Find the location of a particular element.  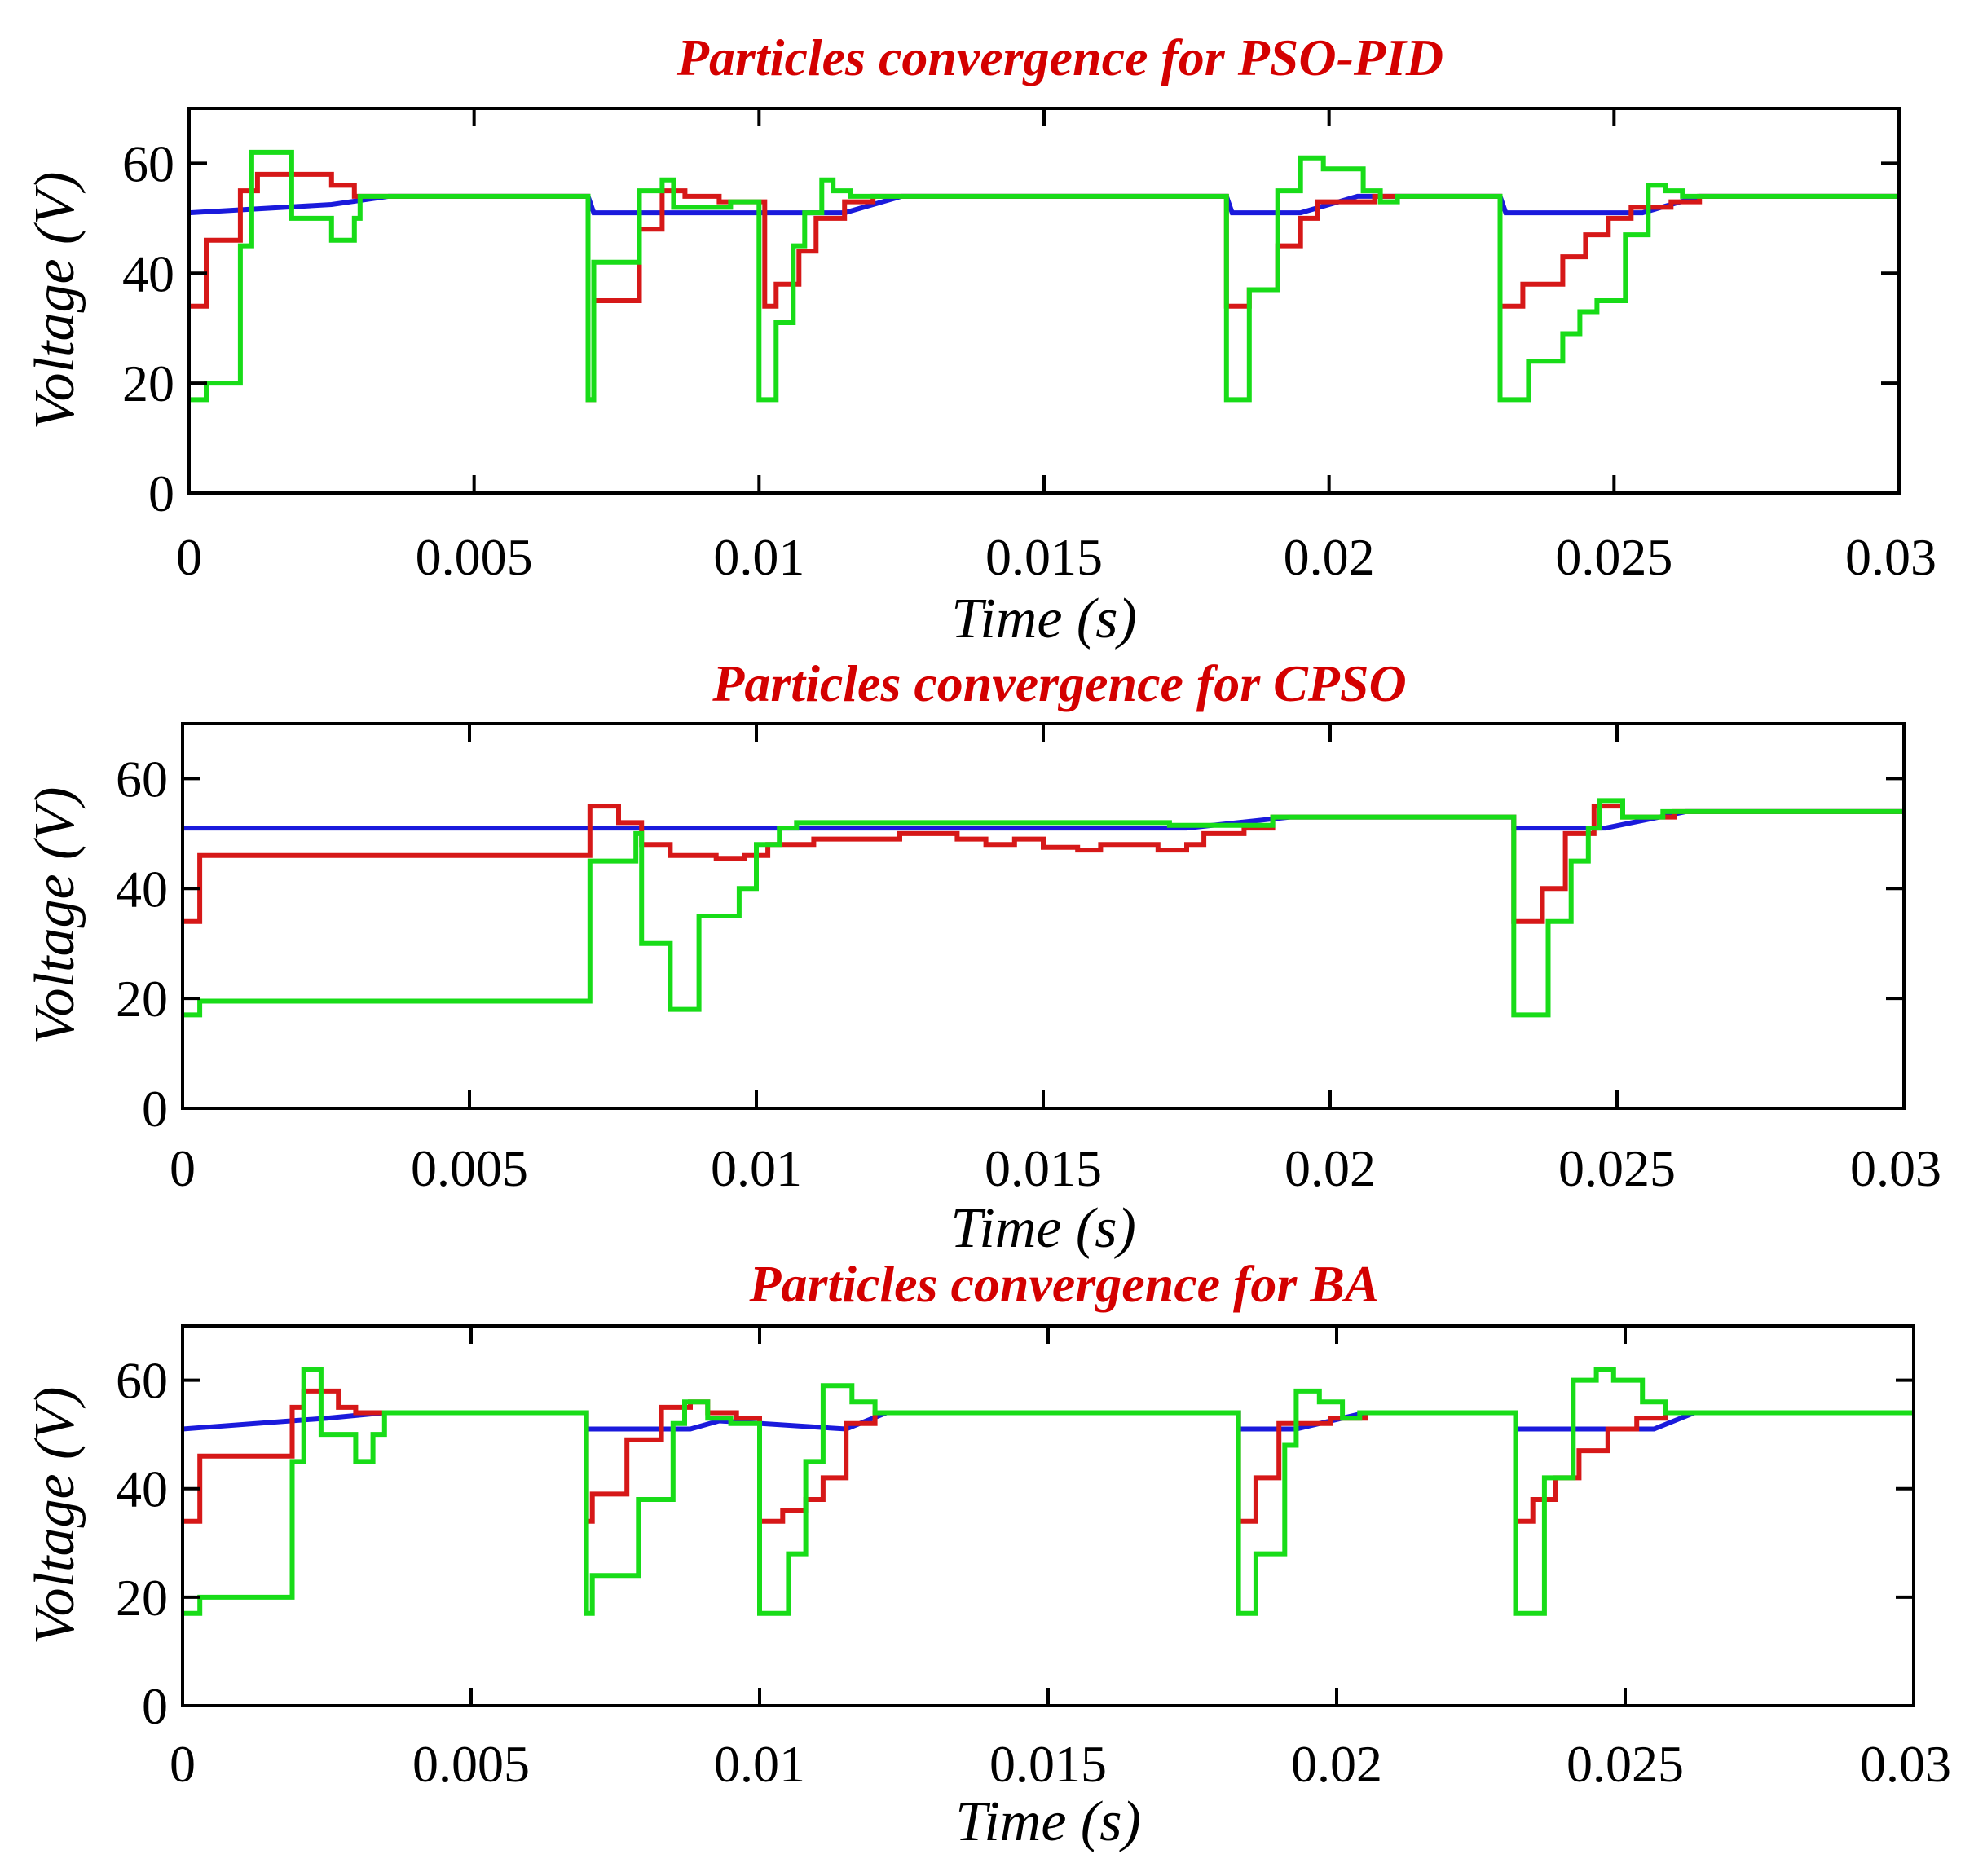

chart-title: Particles convergence for PSO-PID is located at coordinates (1060, 57).